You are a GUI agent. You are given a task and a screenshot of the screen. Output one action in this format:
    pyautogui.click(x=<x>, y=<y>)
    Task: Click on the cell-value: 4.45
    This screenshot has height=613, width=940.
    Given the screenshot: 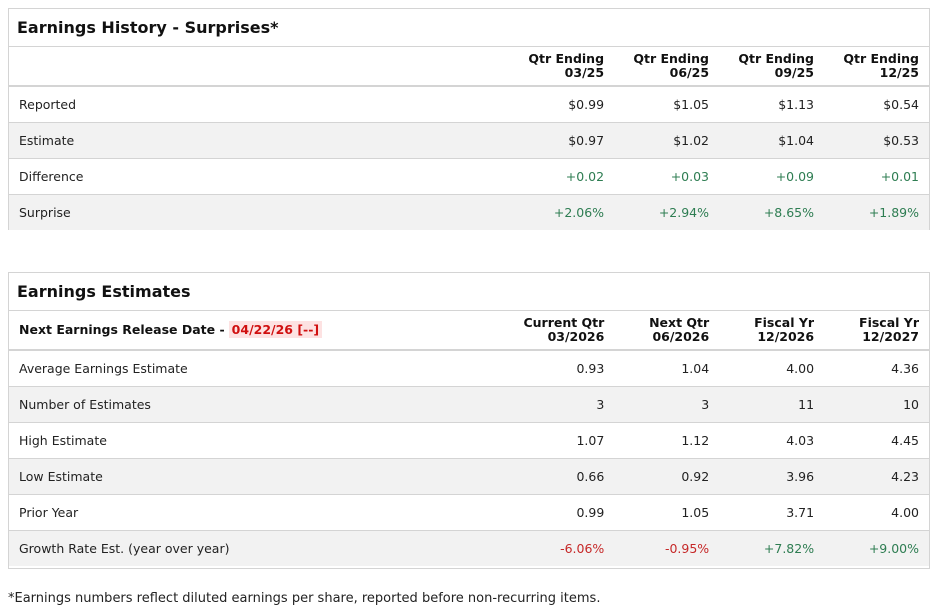 What is the action you would take?
    pyautogui.click(x=905, y=440)
    